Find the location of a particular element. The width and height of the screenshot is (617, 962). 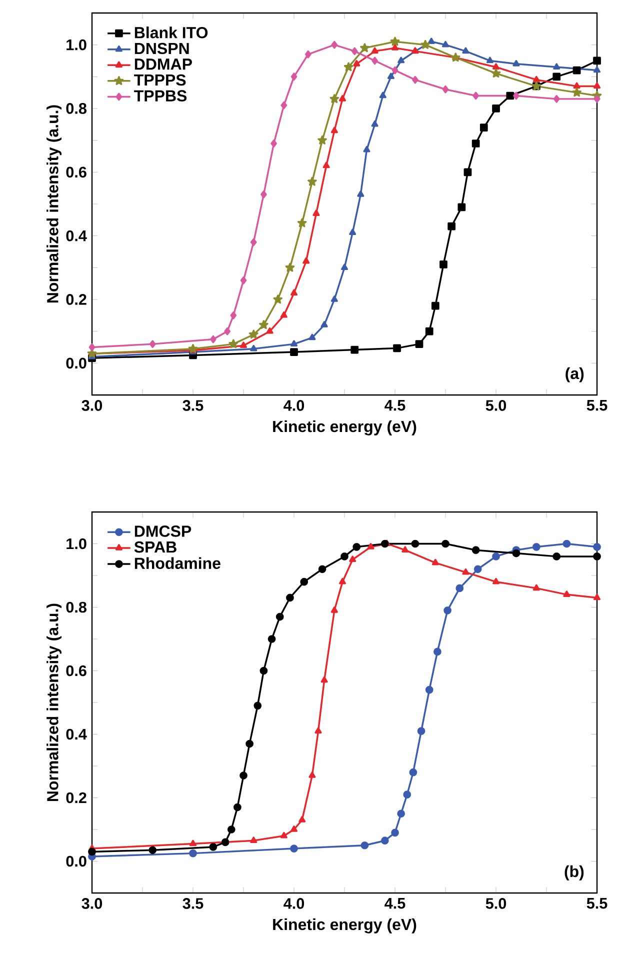

annotation: (a) is located at coordinates (575, 374).